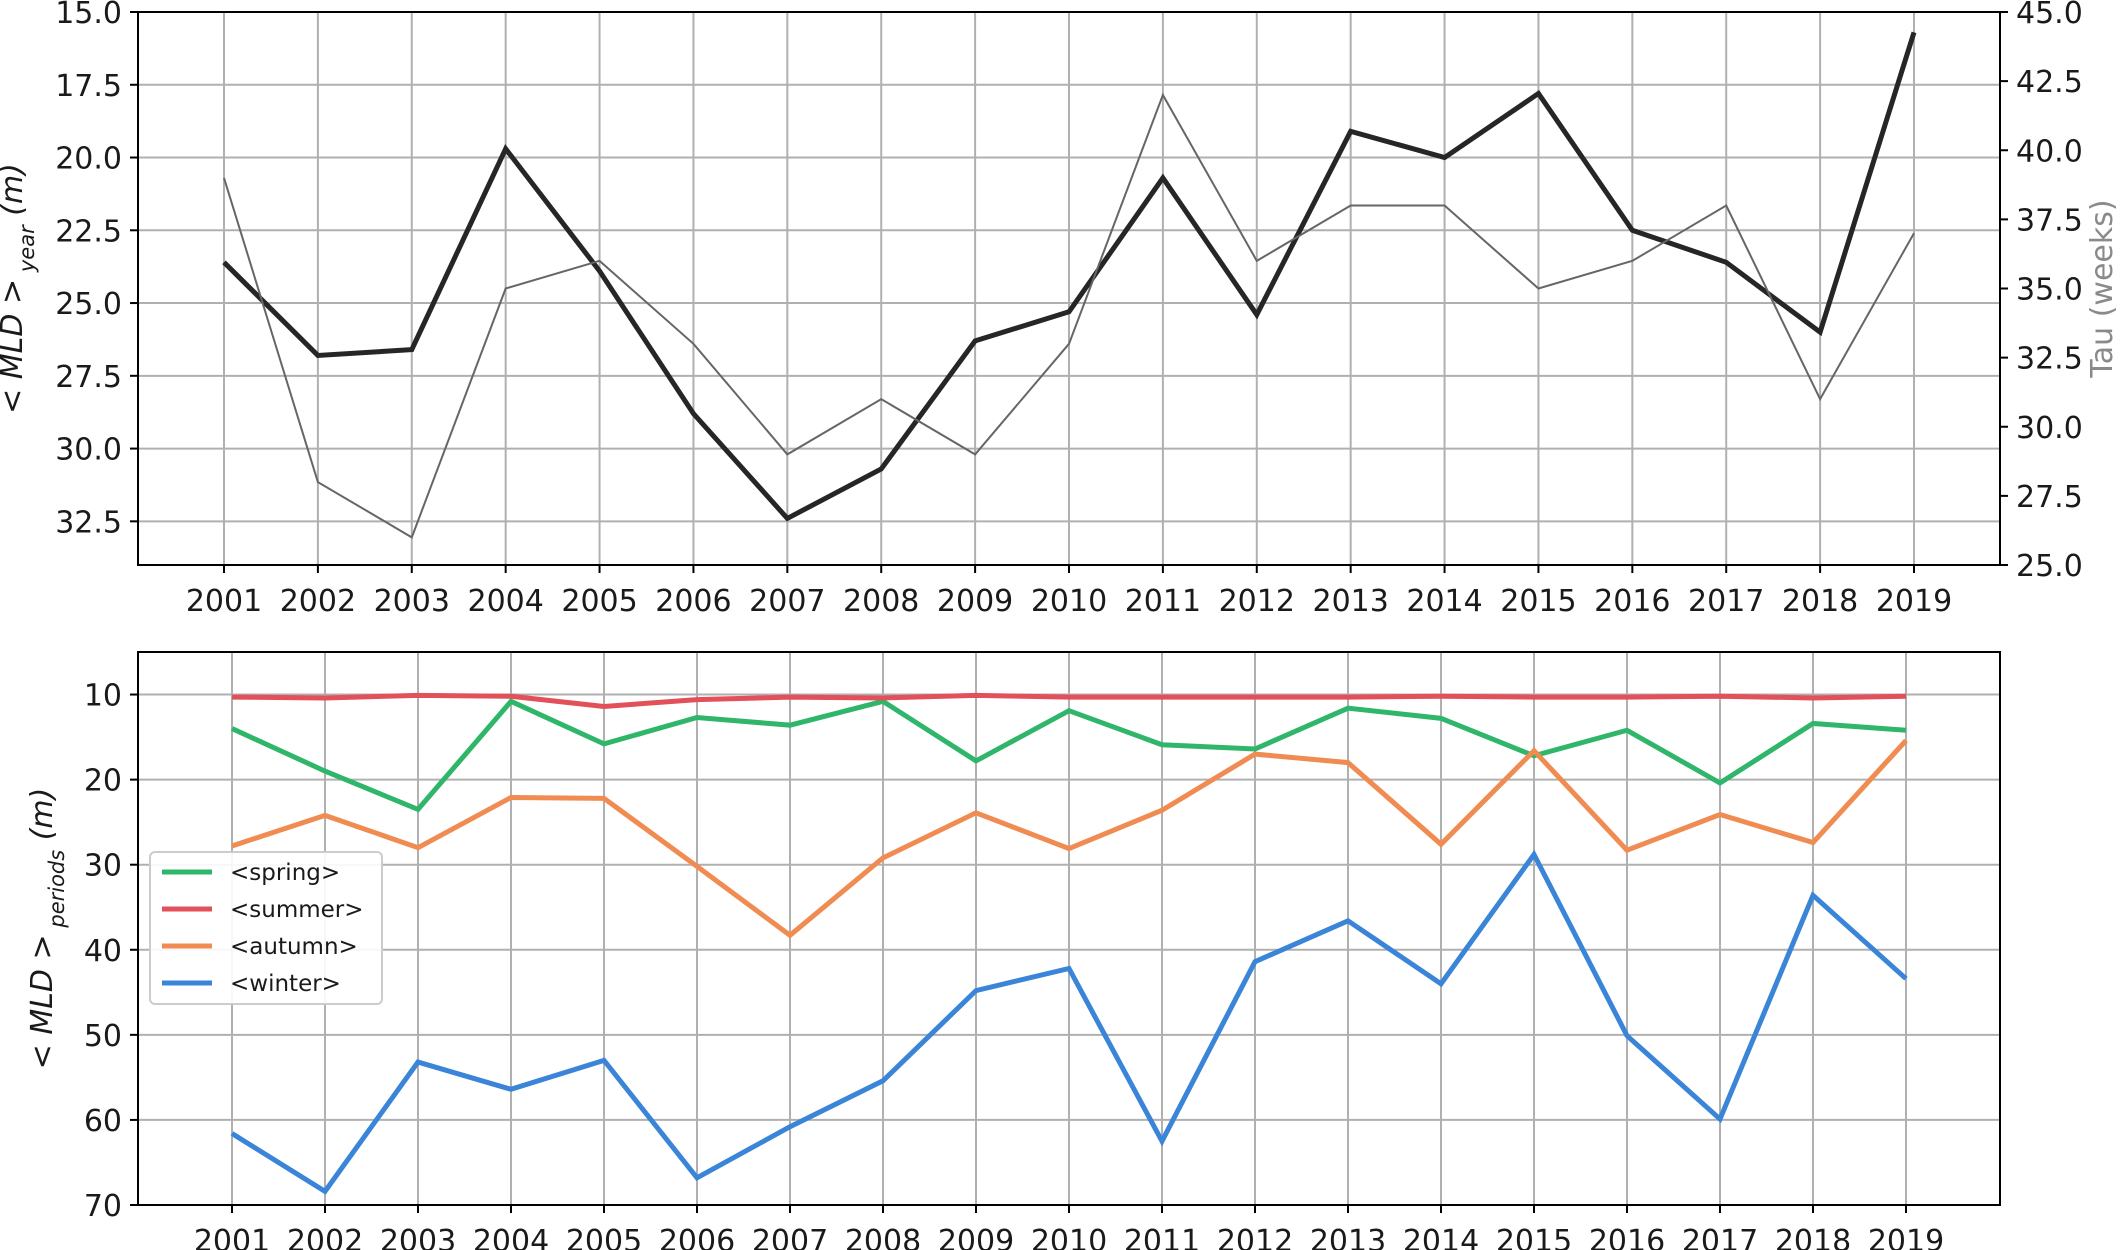 Image resolution: width=2128 pixels, height=1250 pixels. I want to click on y-tick-label-left: 30.0, so click(88, 450).